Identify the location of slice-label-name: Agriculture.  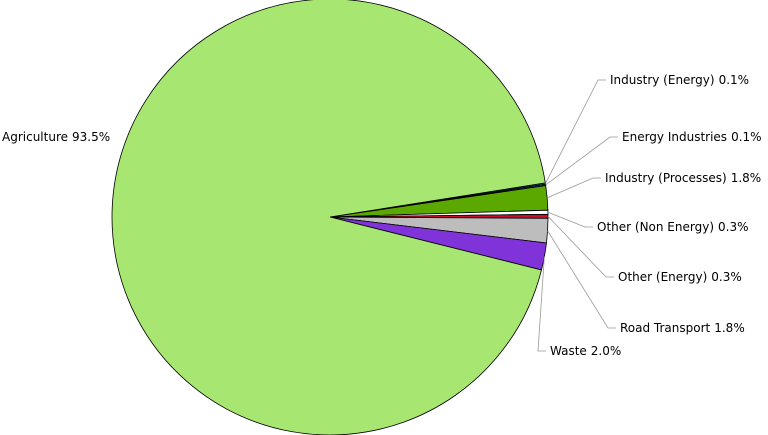
(35, 137).